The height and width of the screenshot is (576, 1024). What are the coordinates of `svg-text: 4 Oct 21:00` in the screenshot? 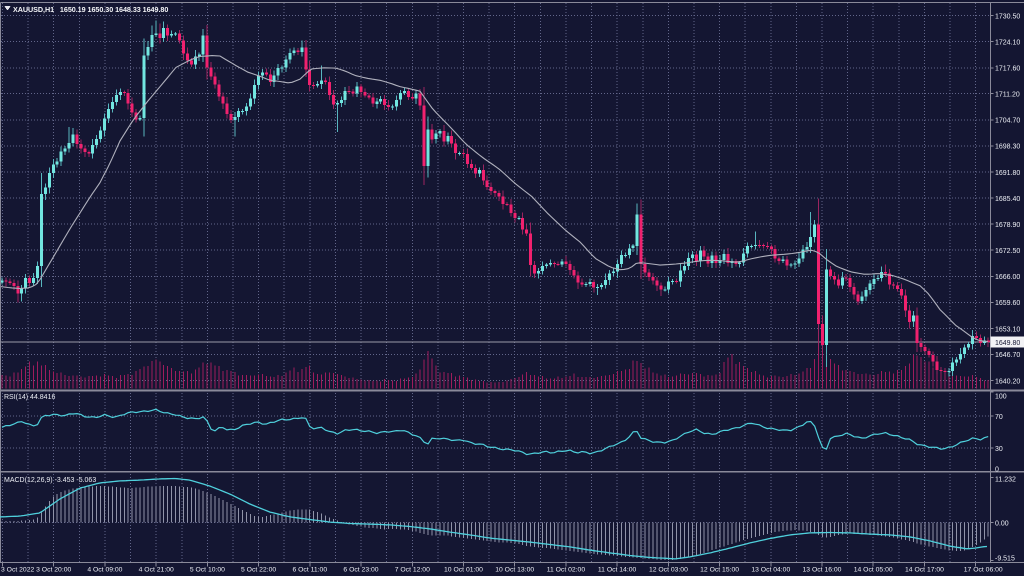 It's located at (156, 570).